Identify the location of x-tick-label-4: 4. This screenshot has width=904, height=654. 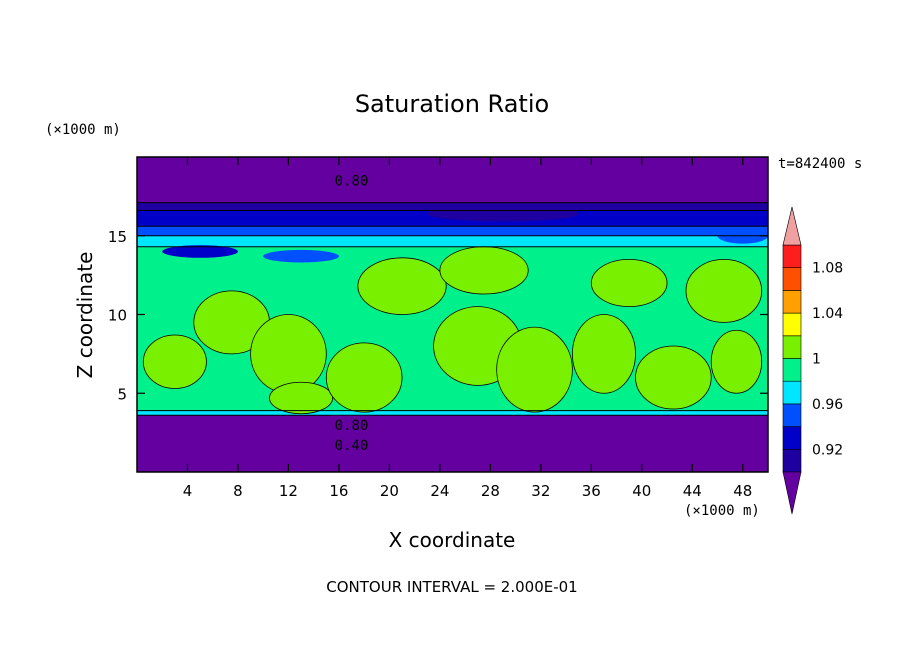
(188, 491).